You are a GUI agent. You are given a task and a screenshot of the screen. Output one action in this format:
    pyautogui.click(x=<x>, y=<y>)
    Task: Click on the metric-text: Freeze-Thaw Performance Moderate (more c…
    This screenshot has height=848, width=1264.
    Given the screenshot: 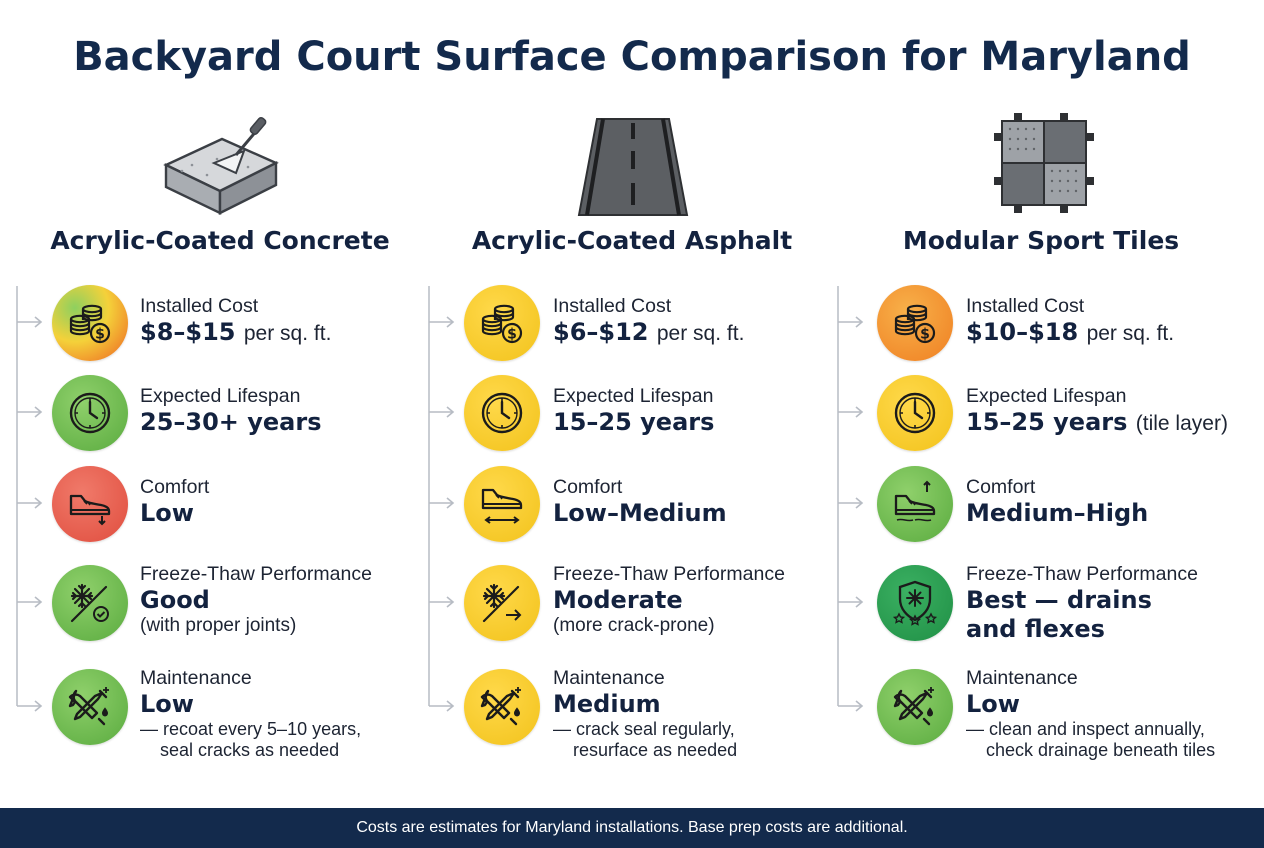 What is the action you would take?
    pyautogui.click(x=669, y=600)
    